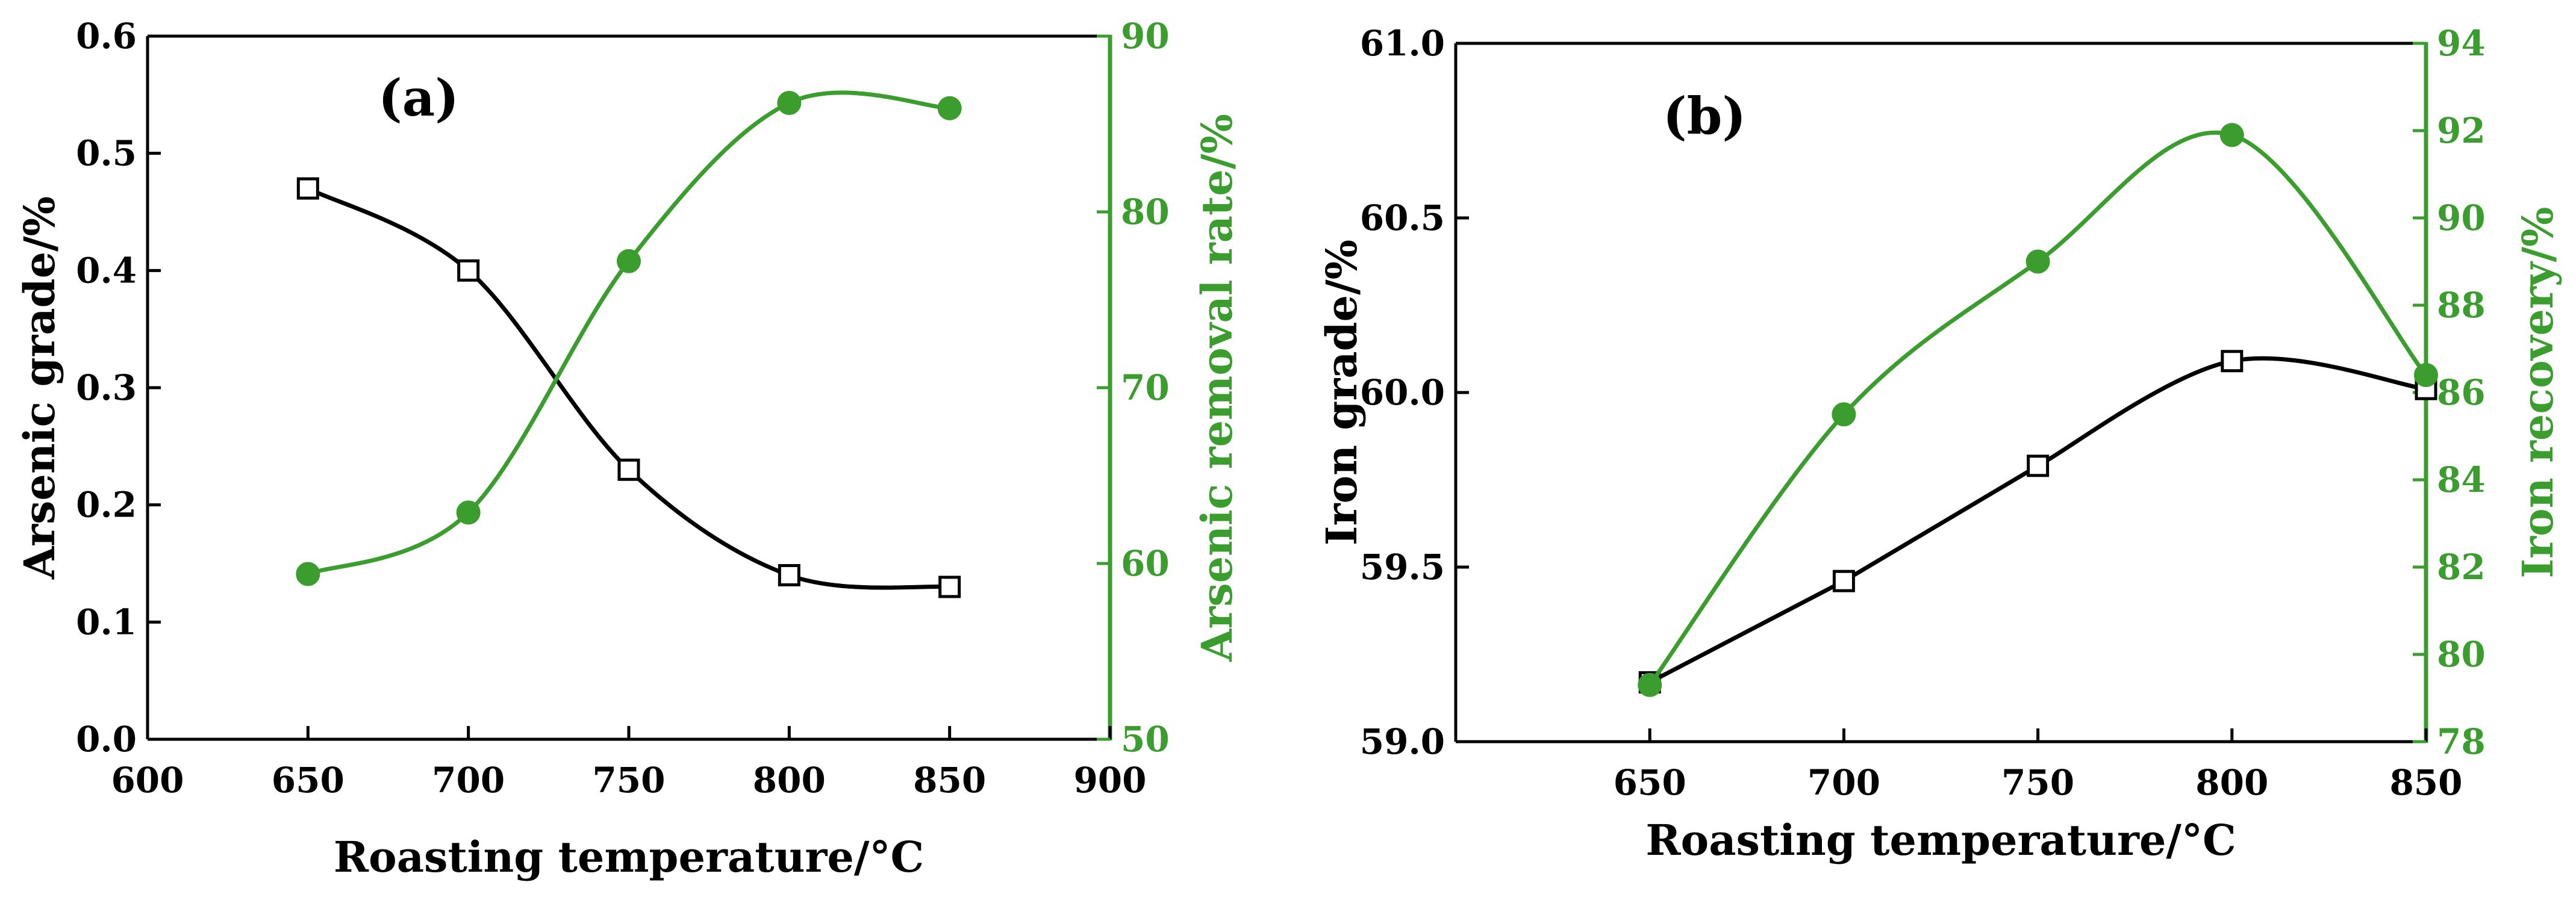 The image size is (2576, 900). What do you see at coordinates (418, 98) in the screenshot?
I see `panel-a-label: (a)` at bounding box center [418, 98].